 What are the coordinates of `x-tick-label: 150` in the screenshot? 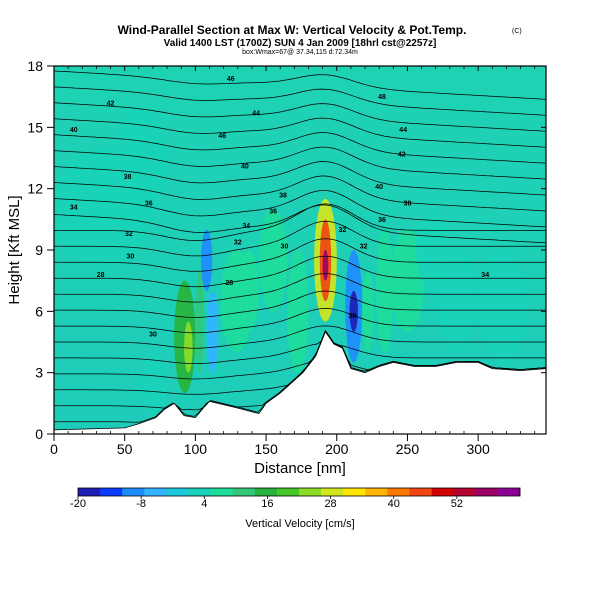 It's located at (266, 449).